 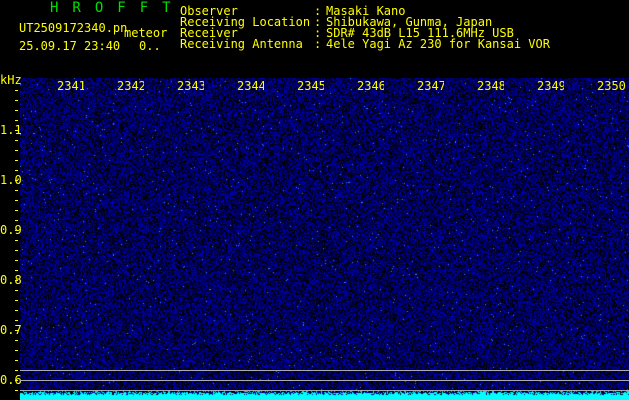 What do you see at coordinates (317, 44) in the screenshot?
I see `info-colon: :` at bounding box center [317, 44].